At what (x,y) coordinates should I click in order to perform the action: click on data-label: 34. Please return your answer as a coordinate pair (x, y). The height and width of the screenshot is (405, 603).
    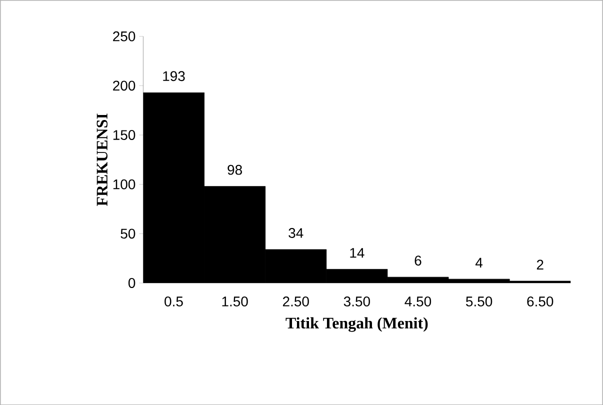
    Looking at the image, I should click on (296, 233).